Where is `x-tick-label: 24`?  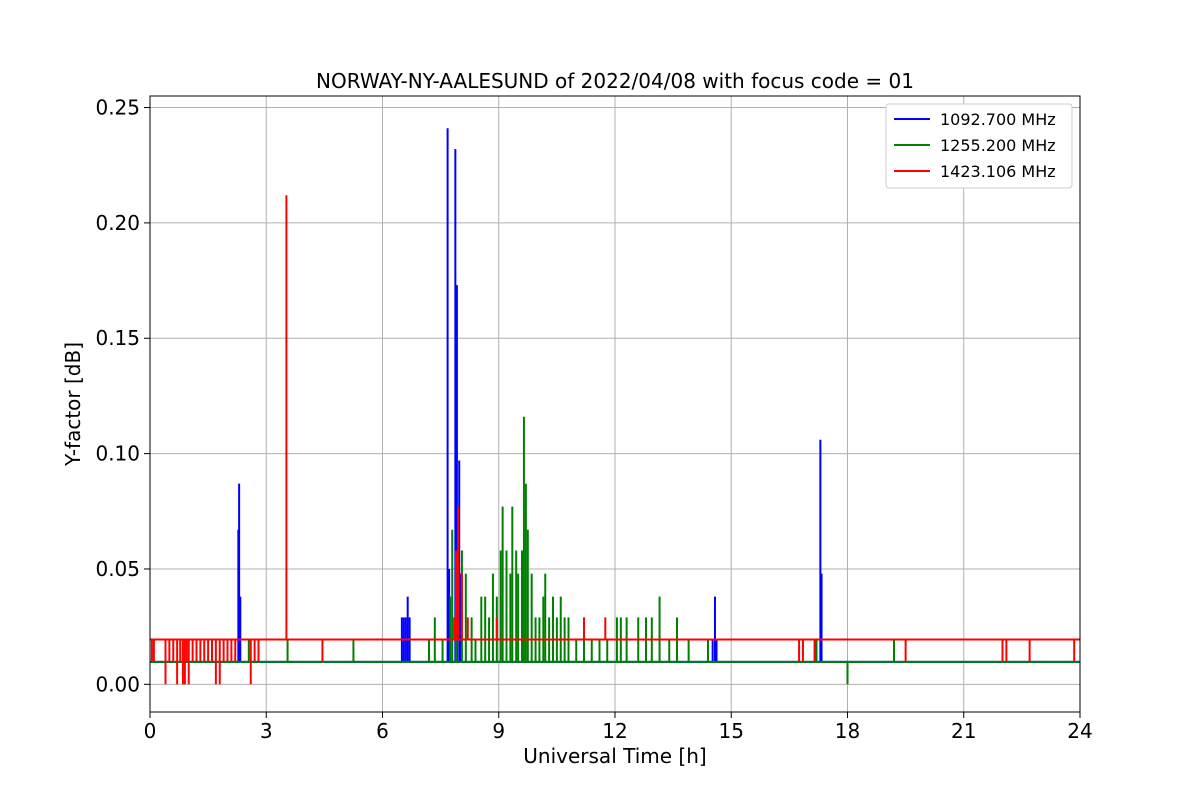 x-tick-label: 24 is located at coordinates (1079, 731).